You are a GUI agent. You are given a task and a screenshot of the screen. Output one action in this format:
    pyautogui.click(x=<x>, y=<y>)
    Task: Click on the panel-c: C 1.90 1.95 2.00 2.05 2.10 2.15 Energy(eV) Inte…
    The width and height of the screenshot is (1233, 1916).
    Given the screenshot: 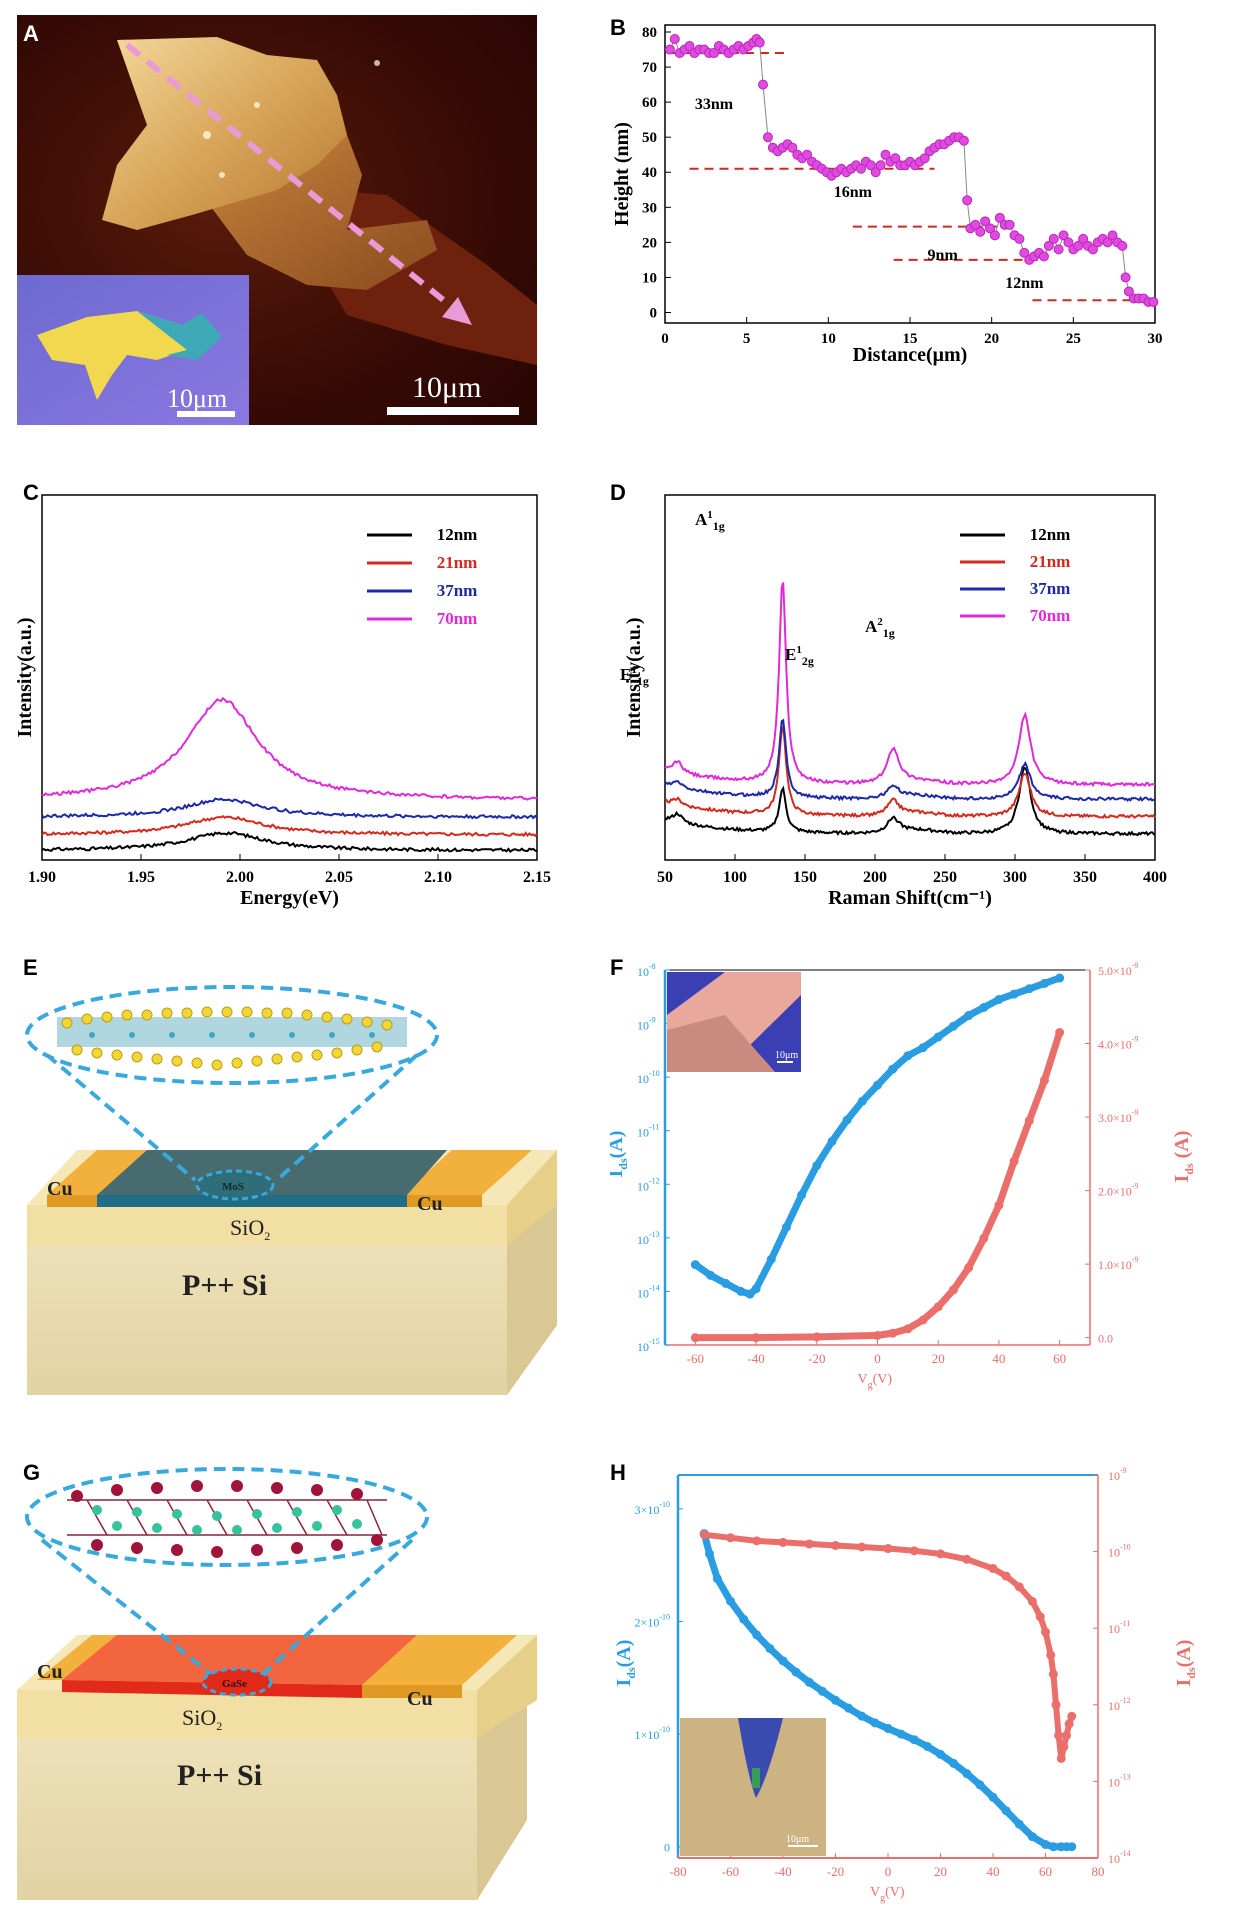 What is the action you would take?
    pyautogui.click(x=290, y=700)
    